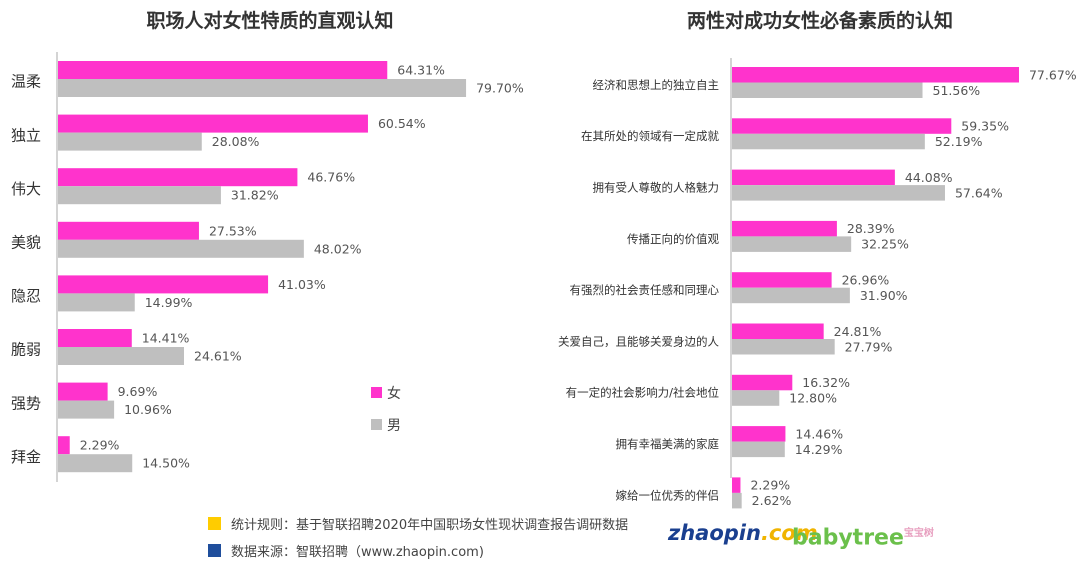  What do you see at coordinates (214, 523) in the screenshot?
I see `yellow-square-icon` at bounding box center [214, 523].